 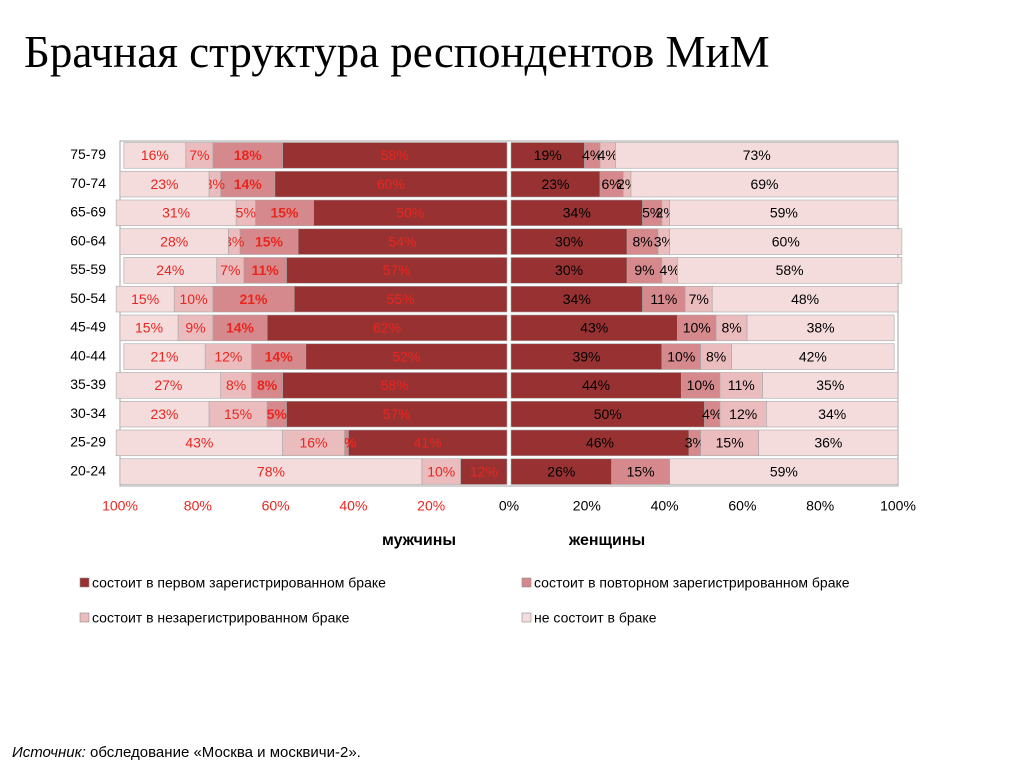 I want to click on data-label-right-first-60-64: 30%, so click(x=569, y=241).